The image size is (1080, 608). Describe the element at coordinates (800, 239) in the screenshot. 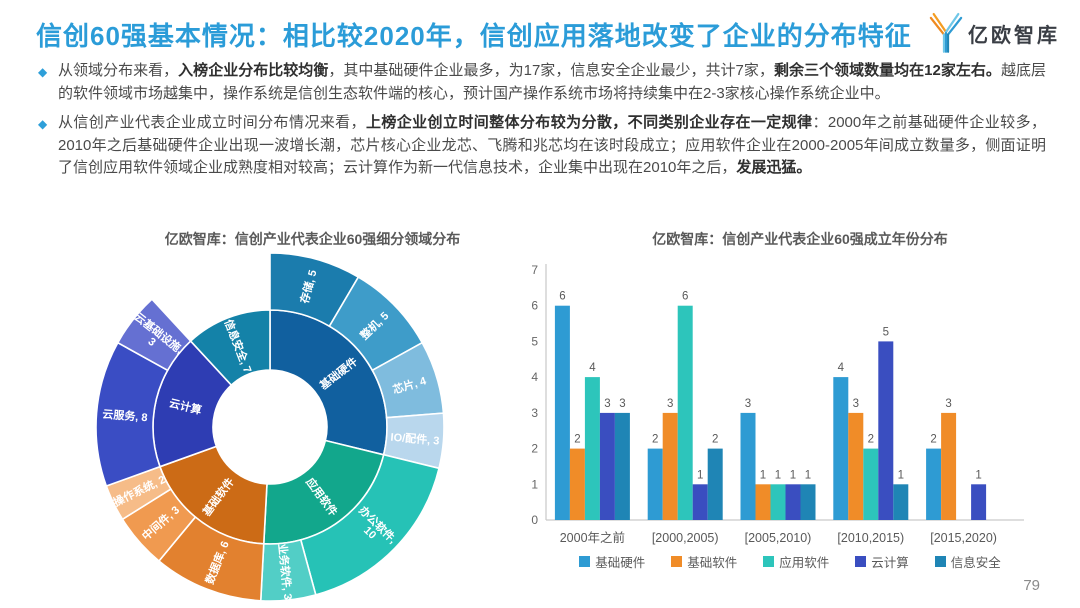

I see `bar-chart-title: 亿欧智库：信创产业代表企业60强成立年份分布` at that location.